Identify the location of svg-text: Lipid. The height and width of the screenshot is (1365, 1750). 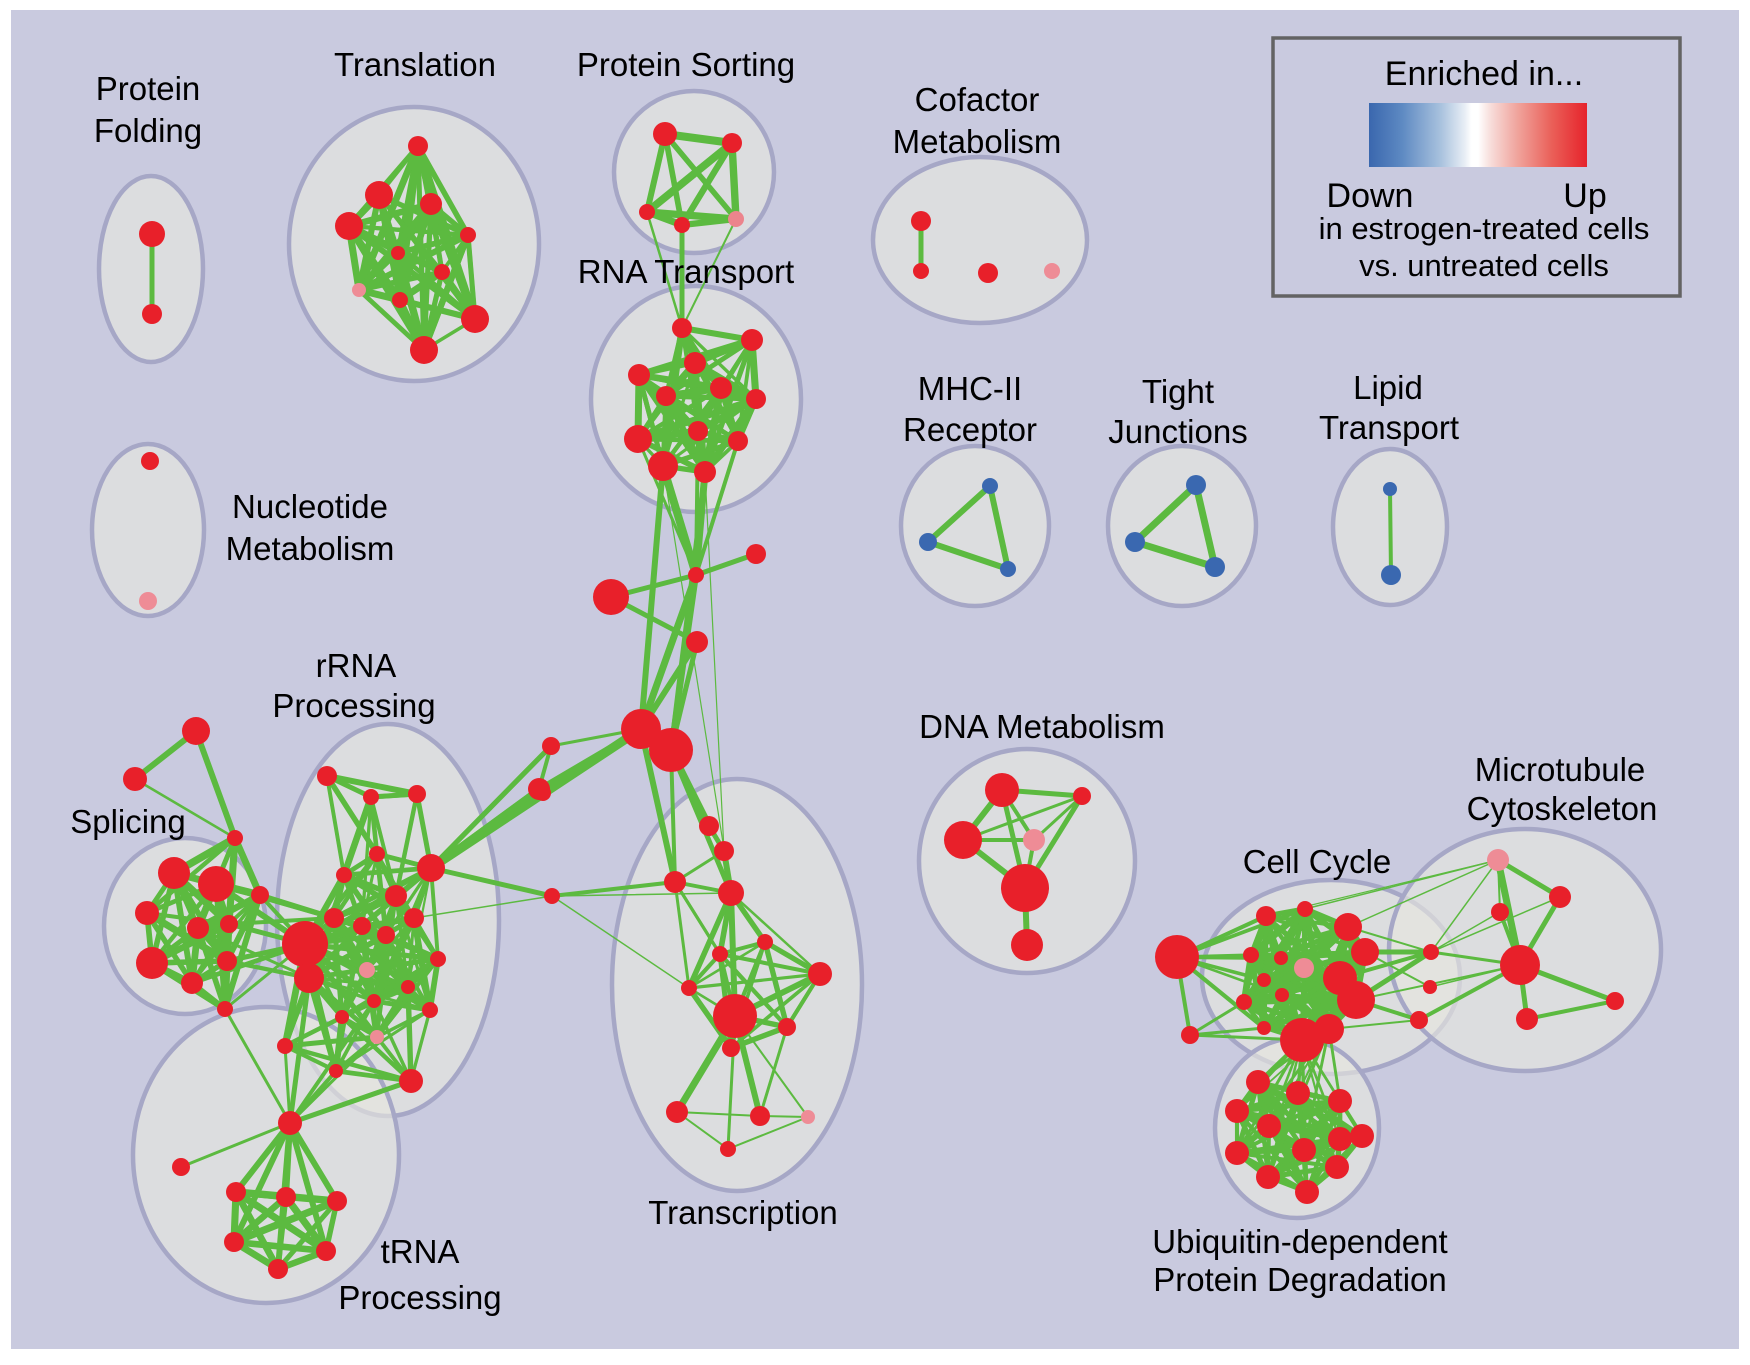
(1388, 387).